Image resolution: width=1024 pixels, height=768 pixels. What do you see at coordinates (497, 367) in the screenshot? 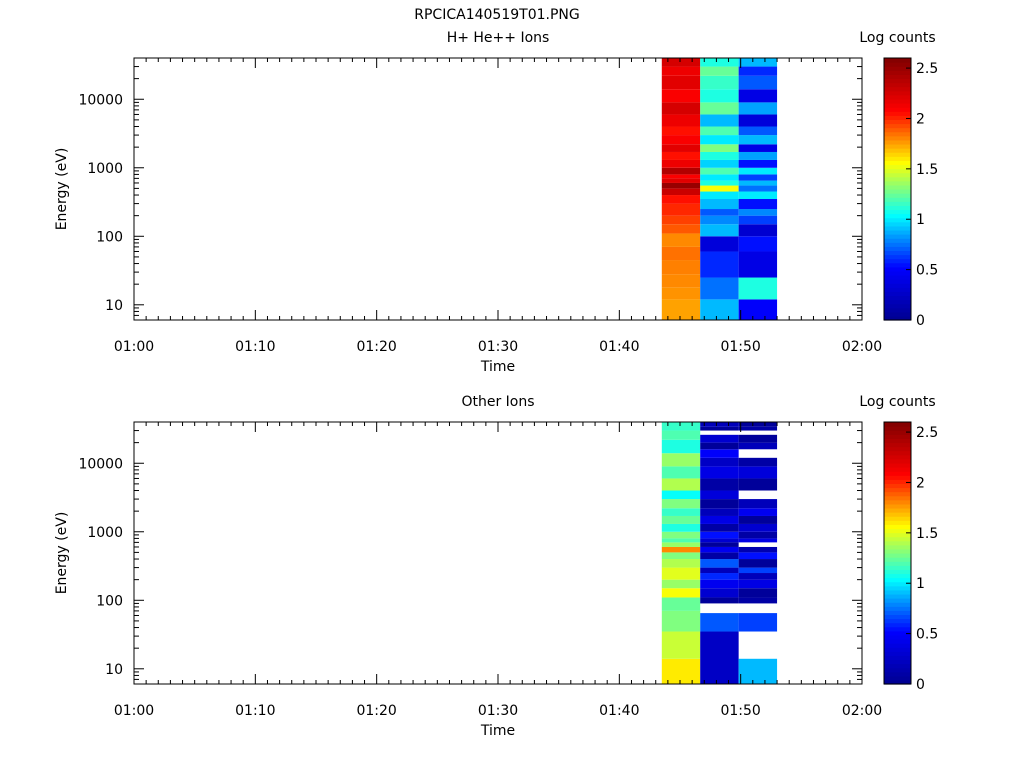
I see `x-axis-label: Time` at bounding box center [497, 367].